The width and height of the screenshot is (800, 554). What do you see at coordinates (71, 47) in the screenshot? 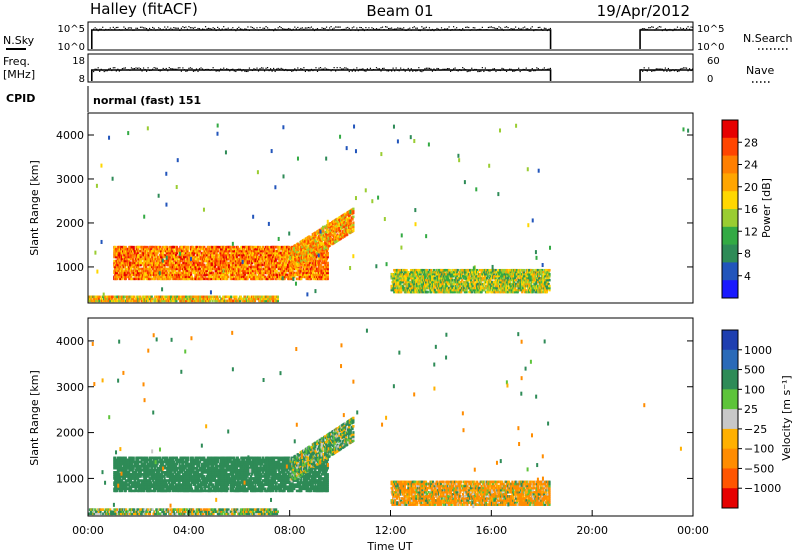
I see `nsky-tick-bottom: 10^0` at bounding box center [71, 47].